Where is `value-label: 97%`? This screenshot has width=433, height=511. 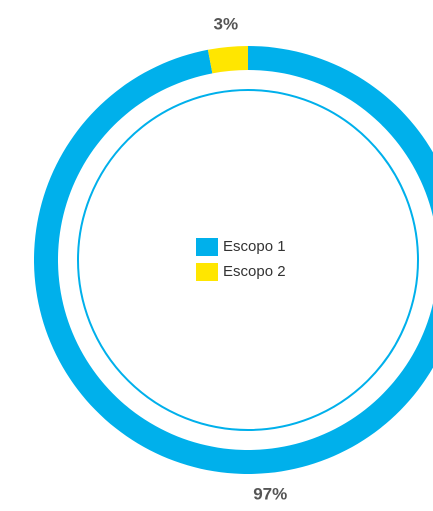 value-label: 97% is located at coordinates (270, 493).